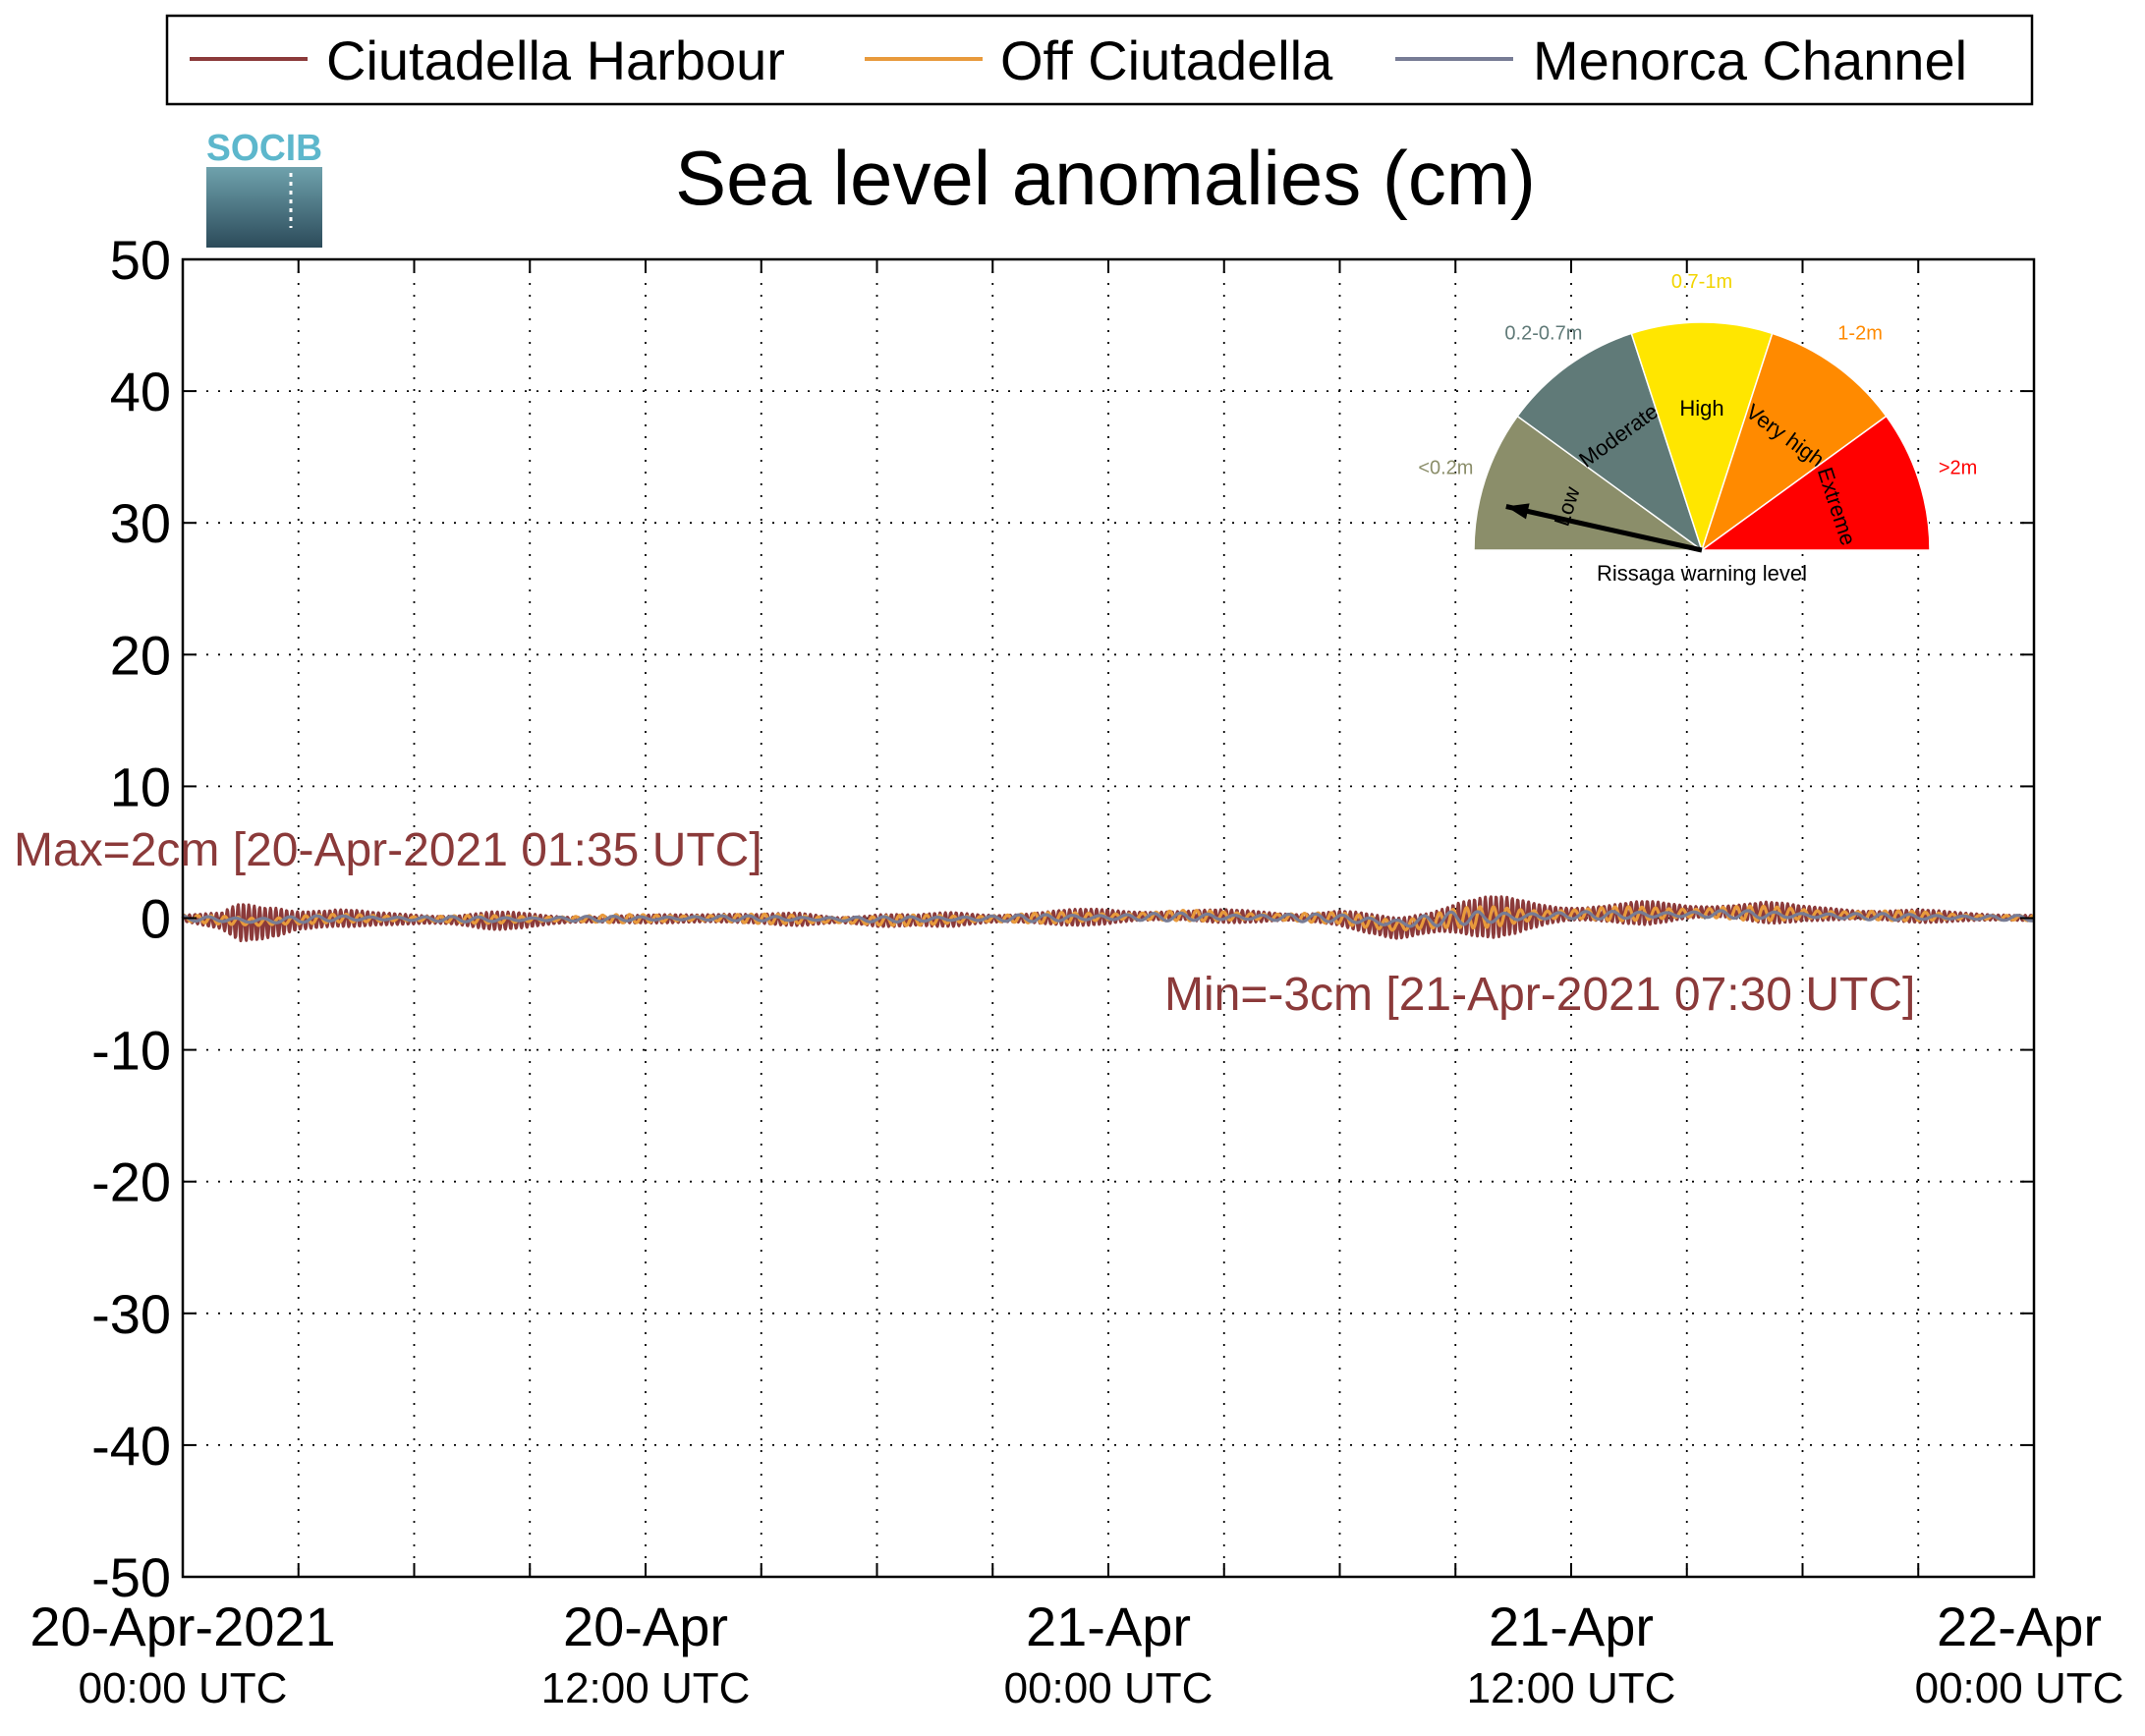 The width and height of the screenshot is (2145, 1736). Describe the element at coordinates (182, 1626) in the screenshot. I see `x-tick-label-date: 20-Apr-2021` at that location.